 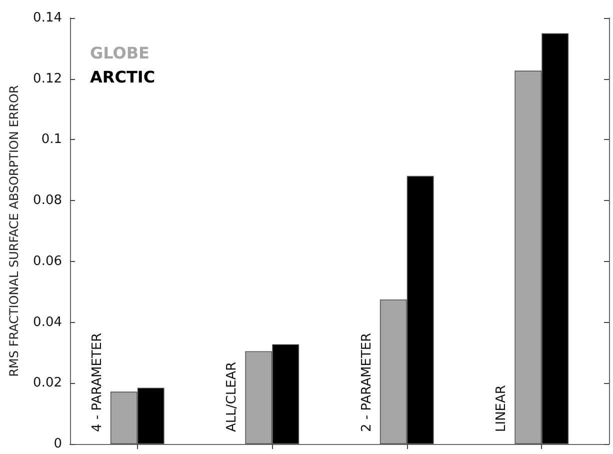 I want to click on y-tick-label: 0.02, so click(x=47, y=383).